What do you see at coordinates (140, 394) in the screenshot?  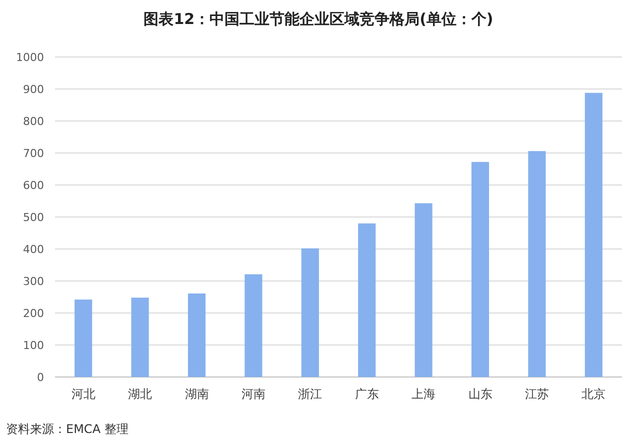 I see `x-tick-label: 湖北` at bounding box center [140, 394].